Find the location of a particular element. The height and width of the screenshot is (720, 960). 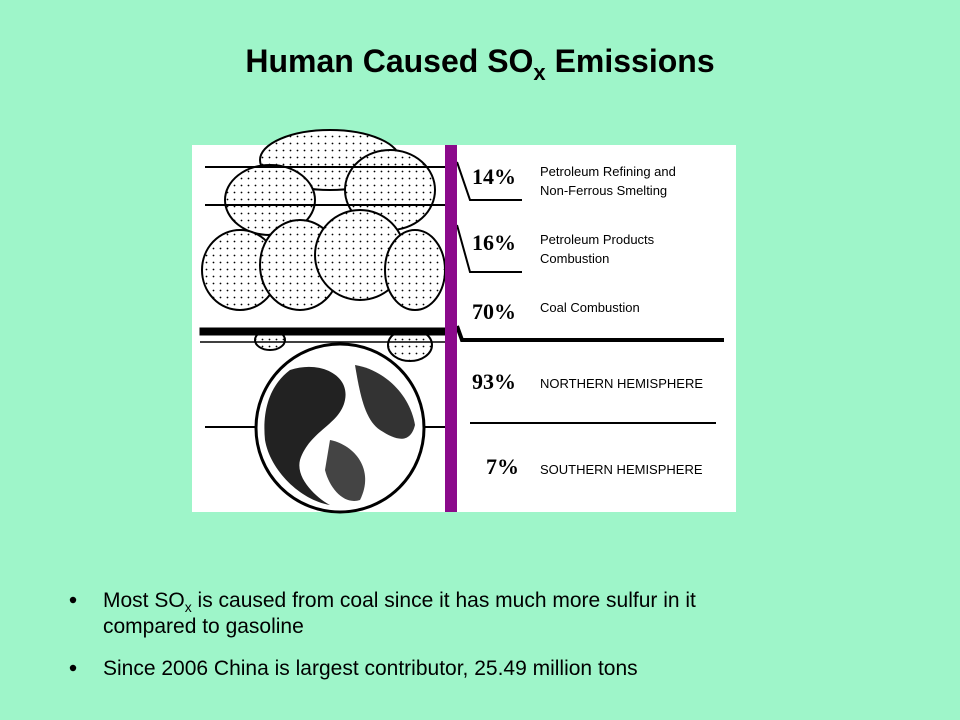

title-subscript: x is located at coordinates (539, 72).